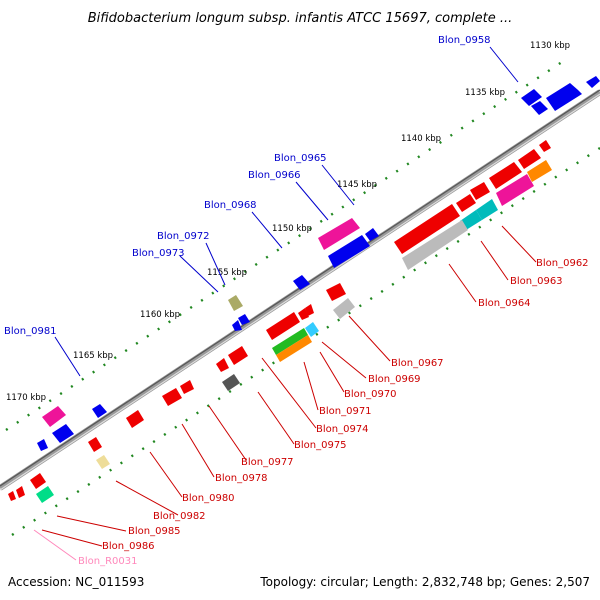  I want to click on gene-label: Blon_0982, so click(179, 516).